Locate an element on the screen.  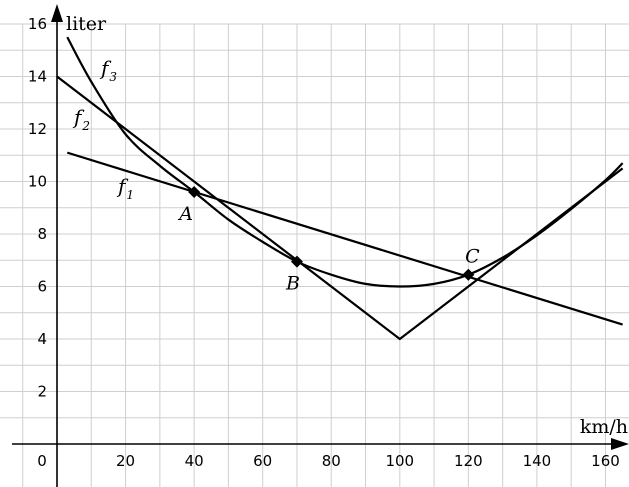
label-f2: f2 is located at coordinates (81, 119).